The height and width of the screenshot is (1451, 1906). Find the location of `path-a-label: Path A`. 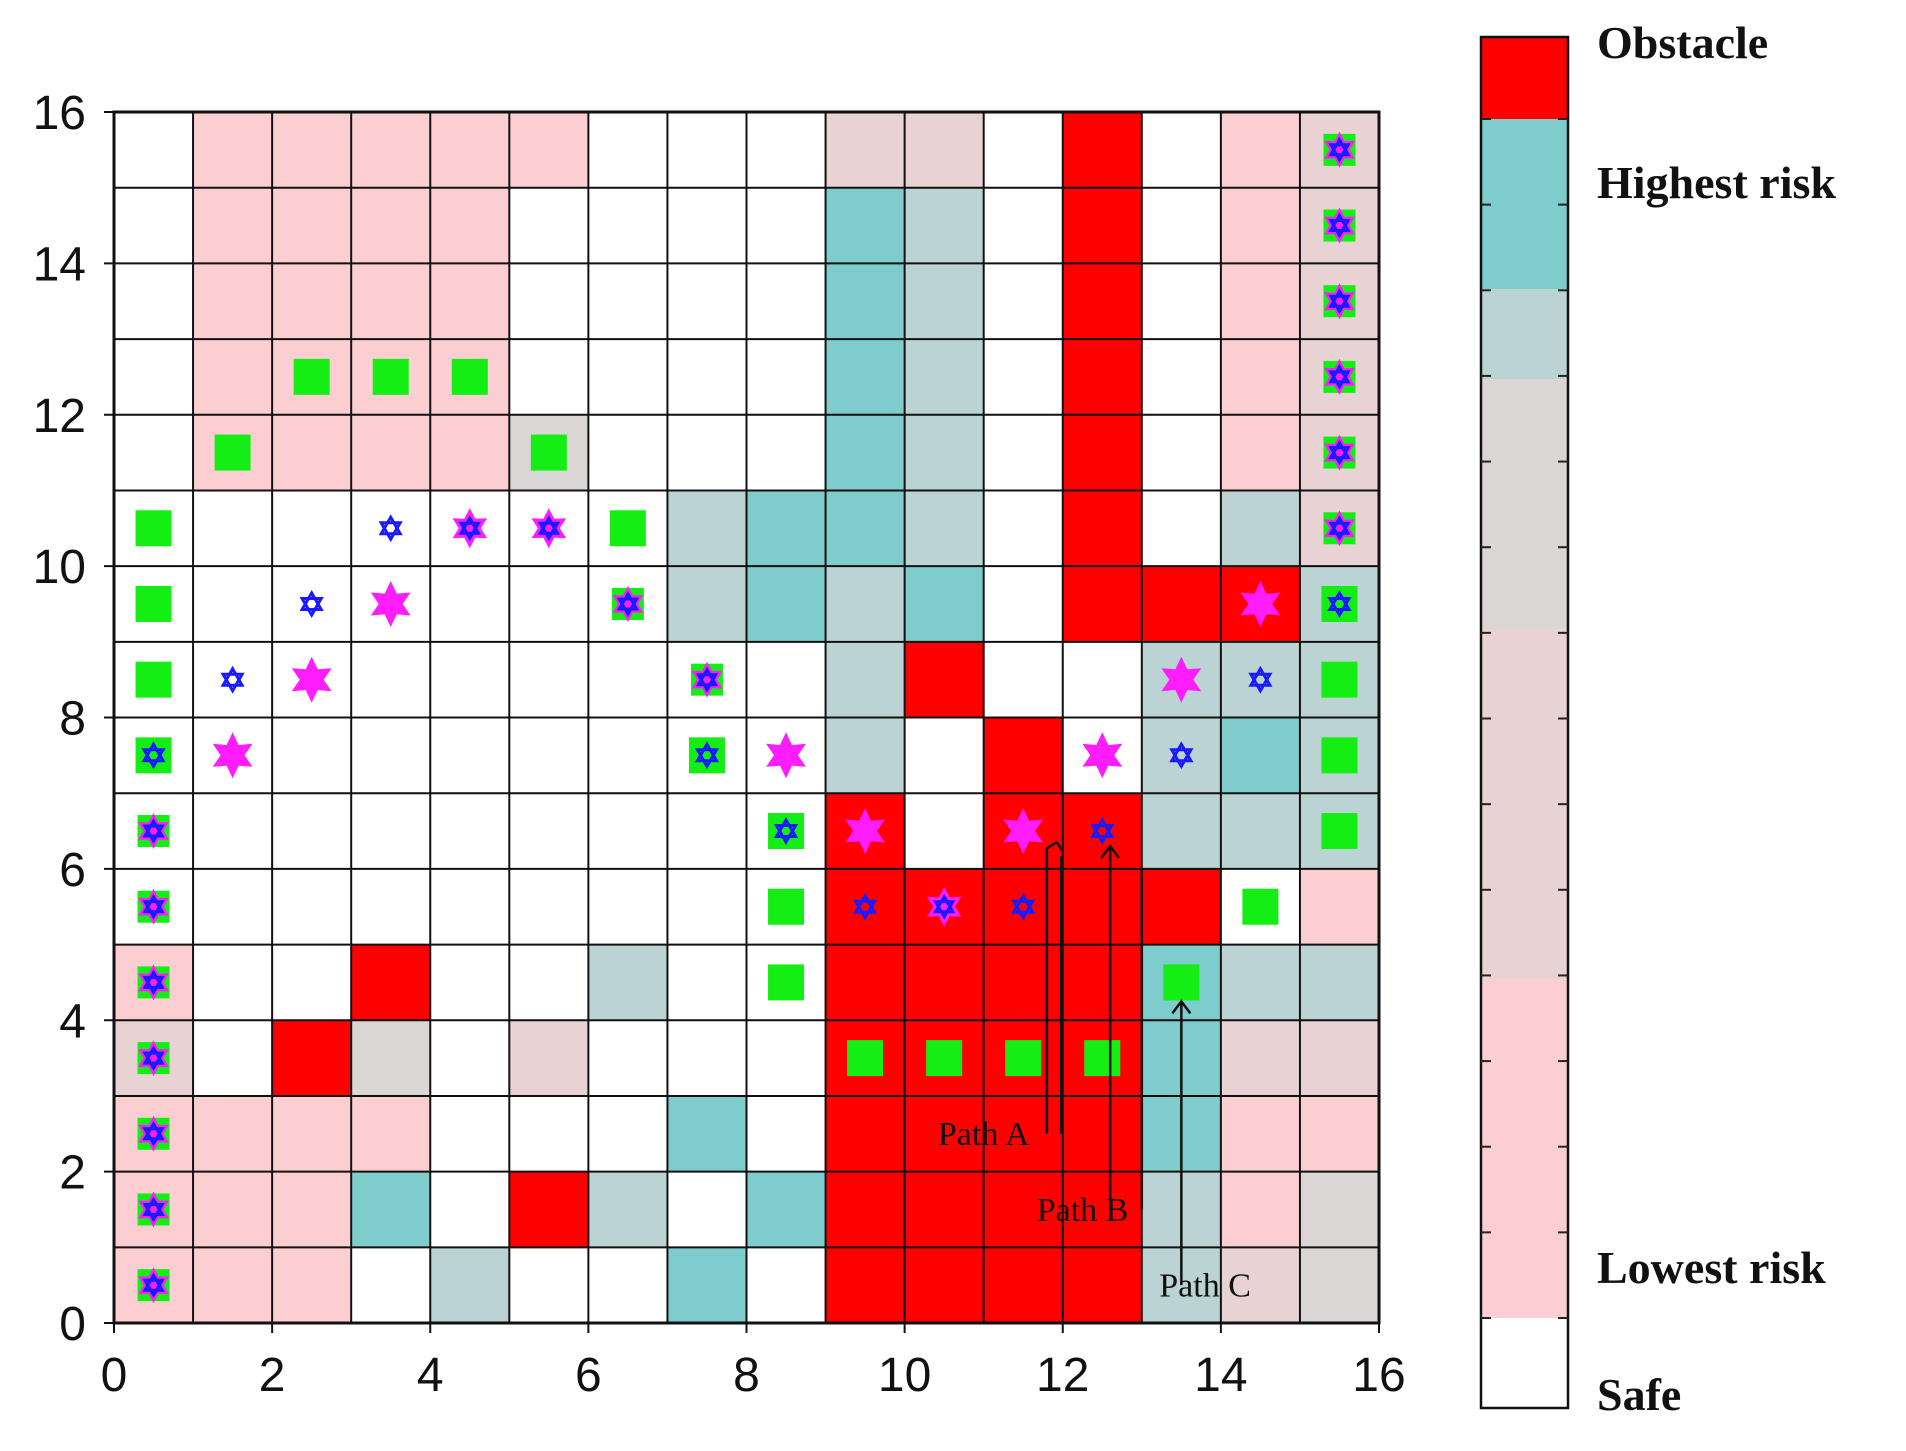

path-a-label: Path A is located at coordinates (984, 1134).